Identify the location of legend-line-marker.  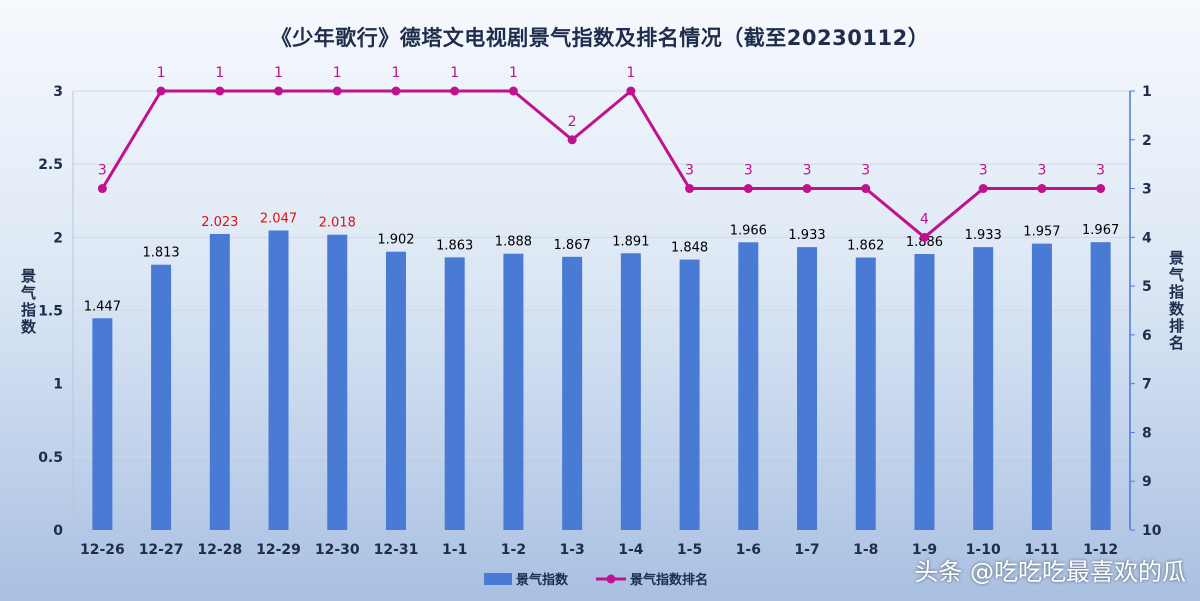
(611, 579).